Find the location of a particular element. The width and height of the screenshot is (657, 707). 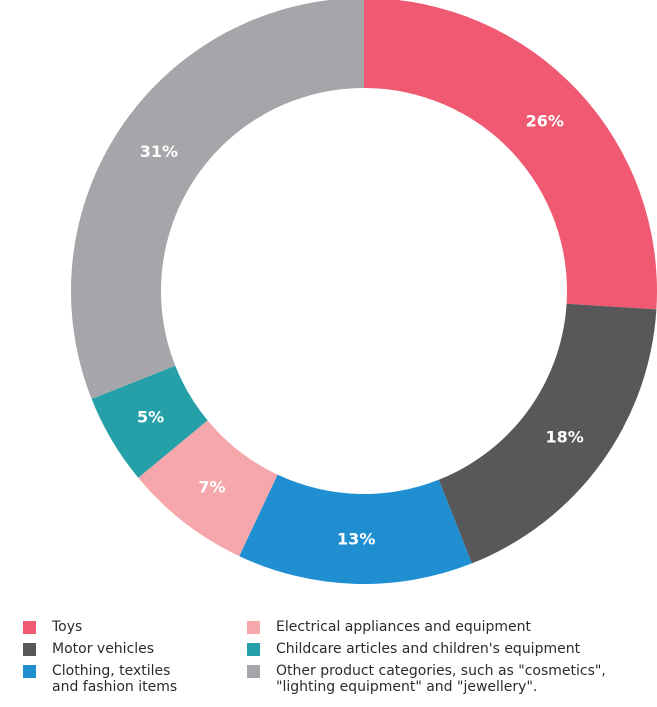

slice-clothing is located at coordinates (355, 529).